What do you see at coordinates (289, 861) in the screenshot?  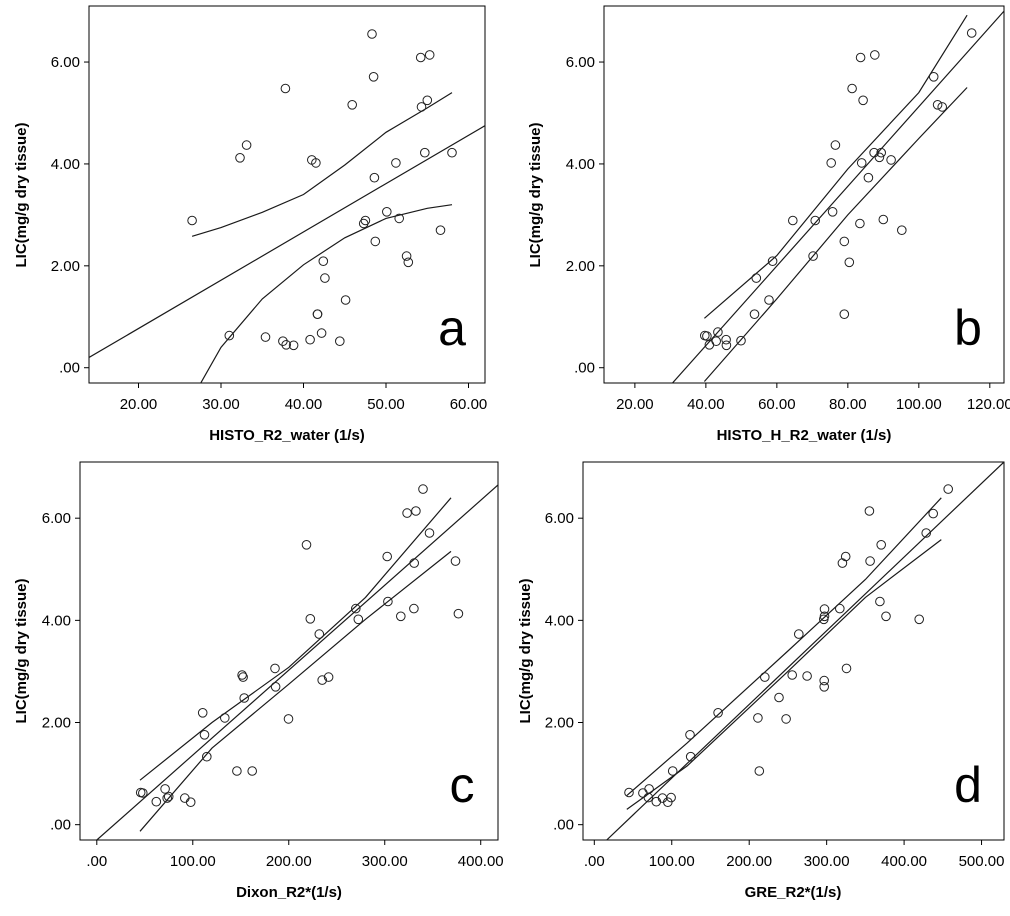 I see `x-tick-label: 200.00` at bounding box center [289, 861].